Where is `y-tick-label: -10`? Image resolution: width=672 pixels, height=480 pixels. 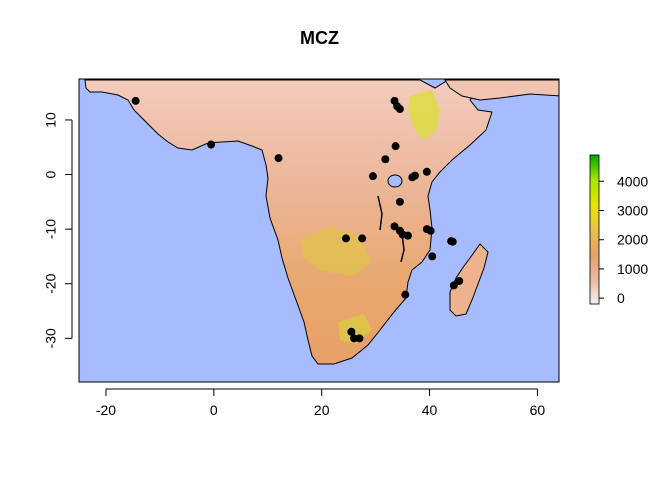
y-tick-label: -10 is located at coordinates (51, 229).